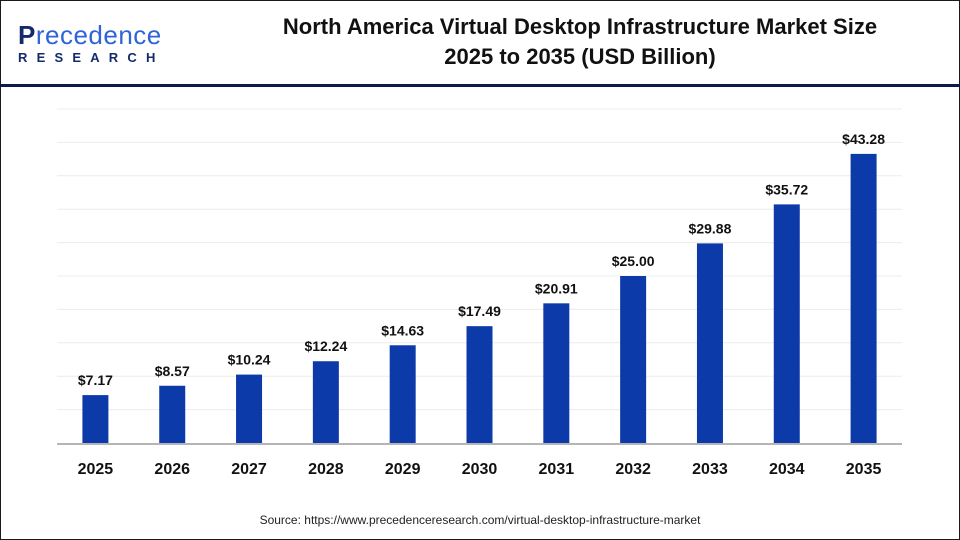 The image size is (960, 540). What do you see at coordinates (90, 35) in the screenshot?
I see `logo-wordmark: Precedence` at bounding box center [90, 35].